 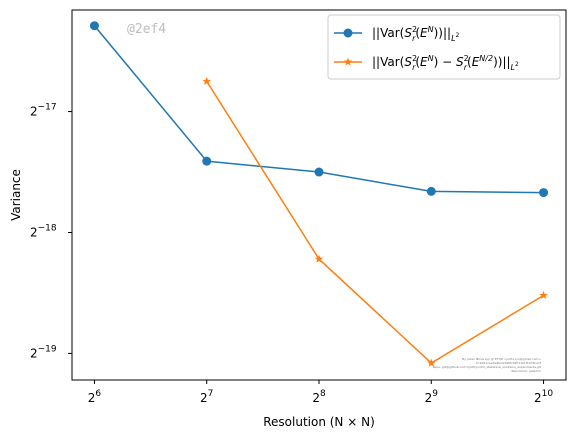 I want to click on legend-label-2: ||Var(S2 r(EN) − S2 r(EN/2))||L2, so click(x=445, y=63).